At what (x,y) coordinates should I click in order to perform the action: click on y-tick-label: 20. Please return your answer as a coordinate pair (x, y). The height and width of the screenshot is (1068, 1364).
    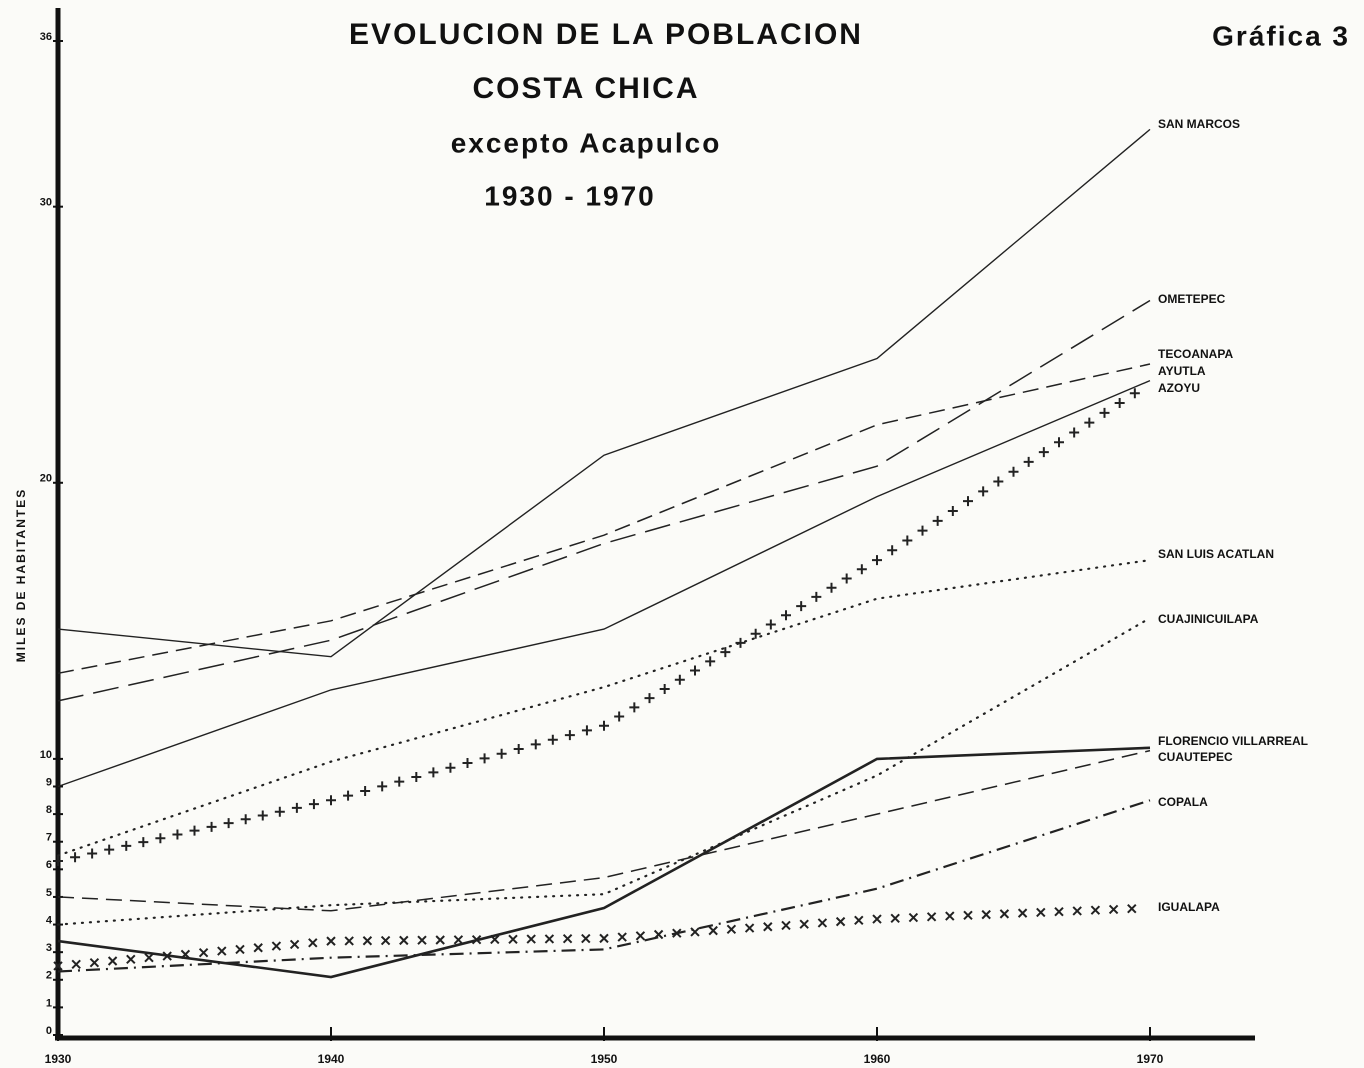
    Looking at the image, I should click on (46, 479).